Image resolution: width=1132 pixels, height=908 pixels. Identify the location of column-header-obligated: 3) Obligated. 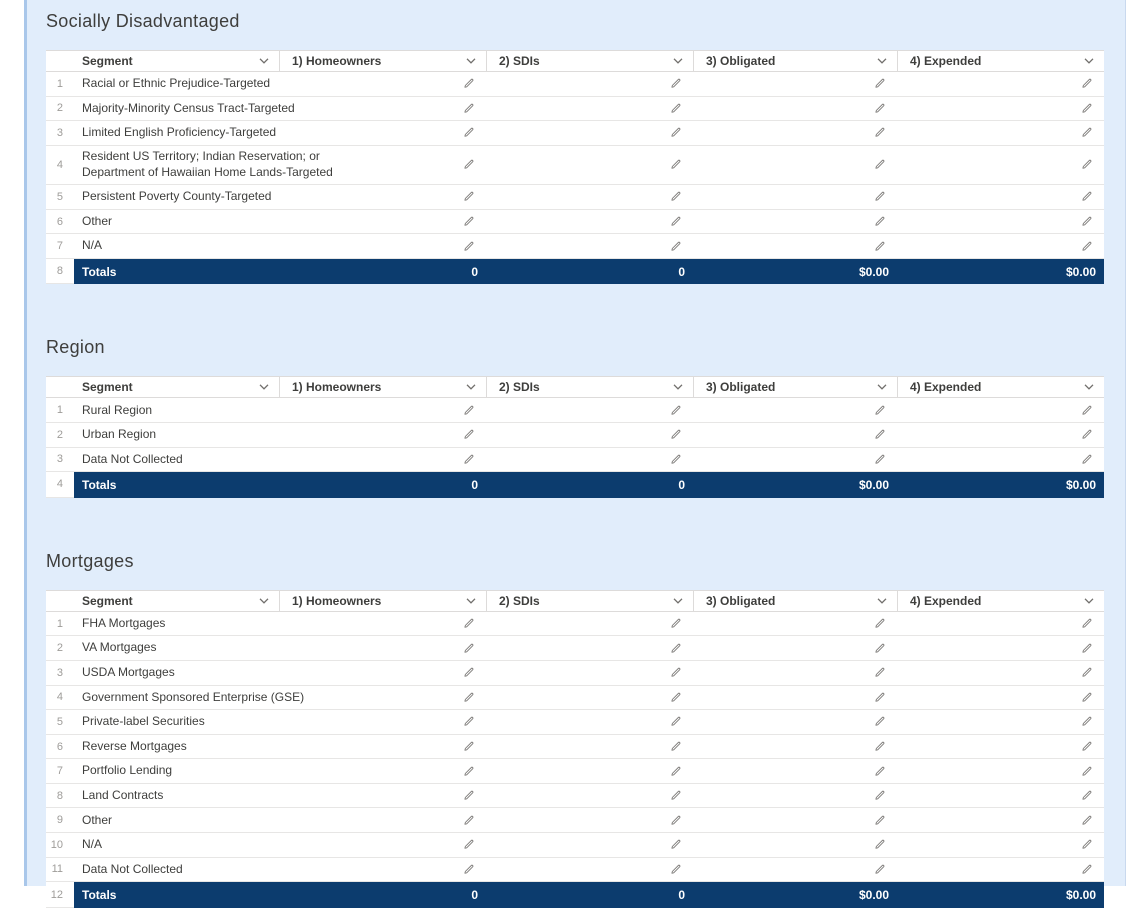
(795, 600).